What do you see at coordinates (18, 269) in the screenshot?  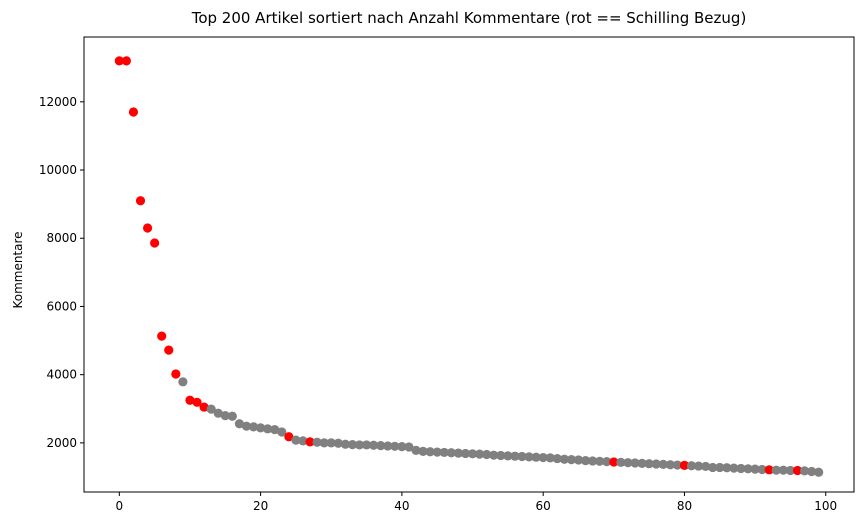 I see `y-axis-label: Kommentare` at bounding box center [18, 269].